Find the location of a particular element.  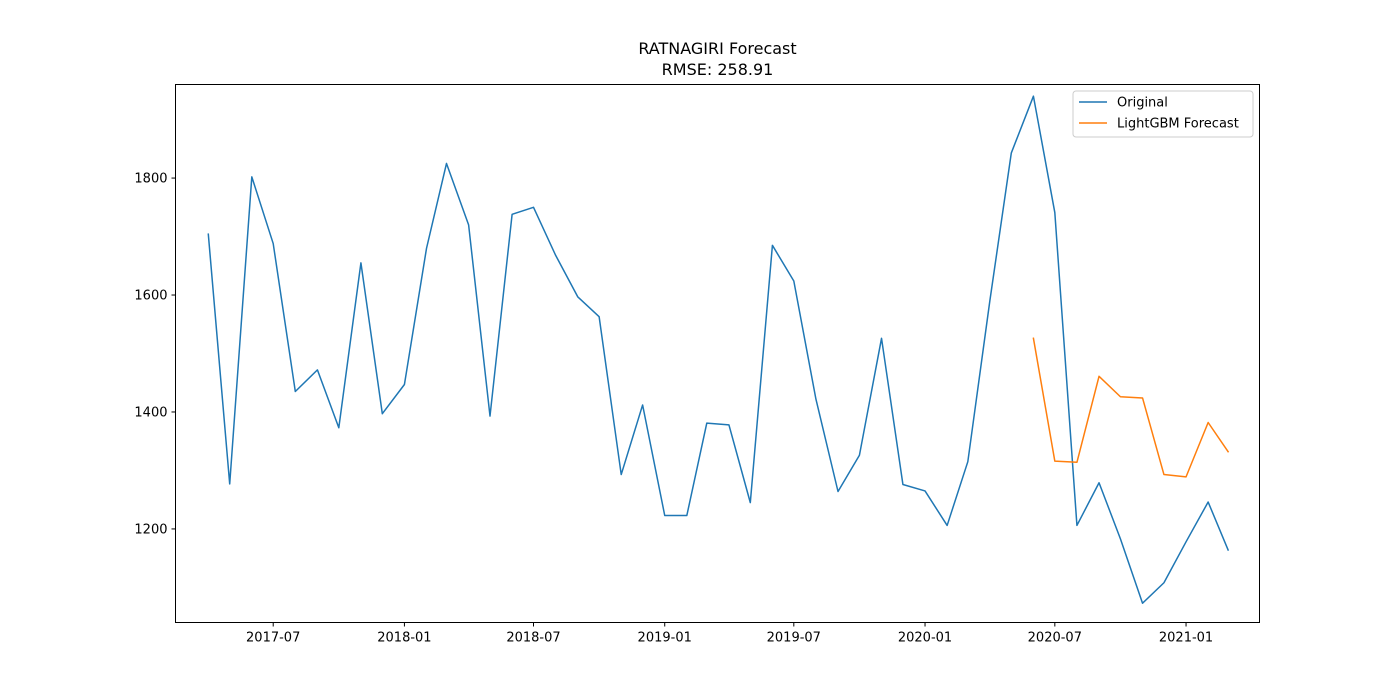

legend-label: LightGBM Forecast is located at coordinates (1178, 124).